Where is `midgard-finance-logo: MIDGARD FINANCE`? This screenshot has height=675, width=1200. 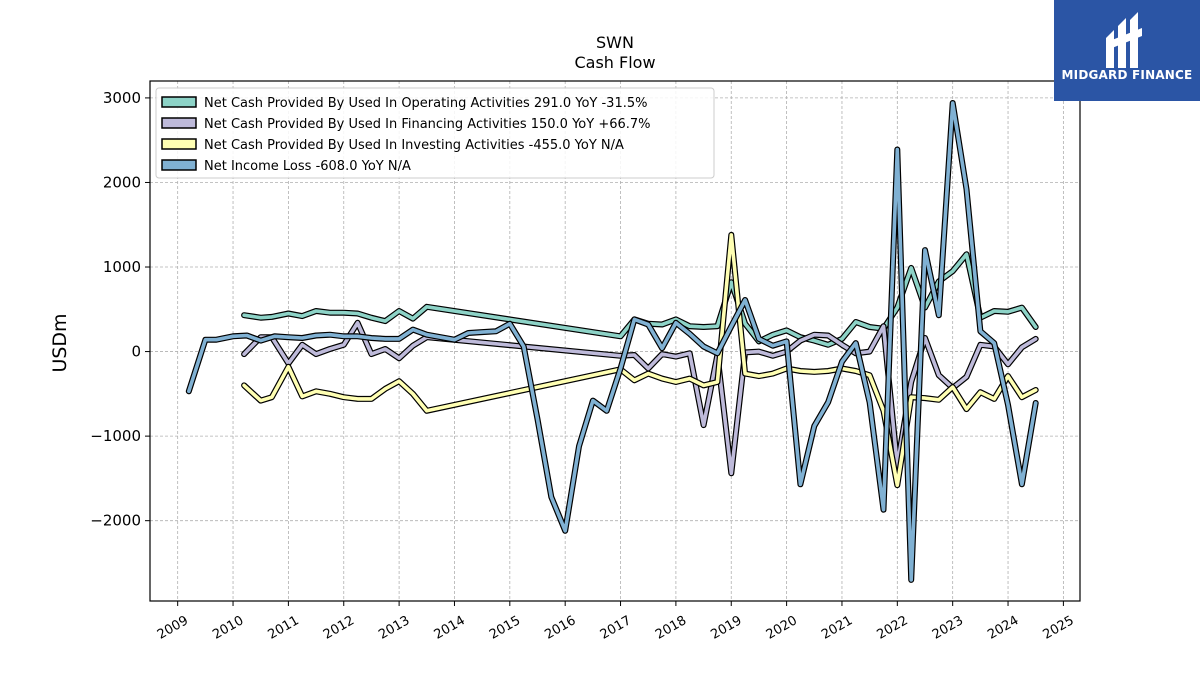
midgard-finance-logo: MIDGARD FINANCE is located at coordinates (1127, 50).